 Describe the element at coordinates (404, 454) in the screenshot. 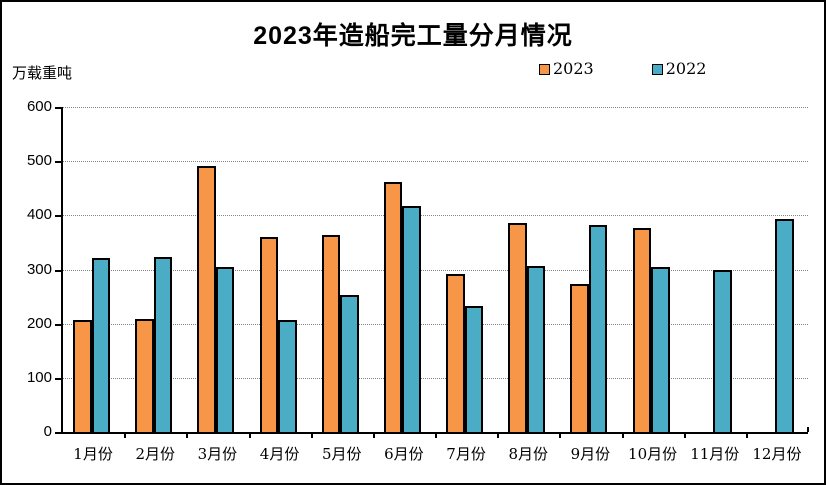

I see `x-axis-label-6月份: 6月份` at that location.